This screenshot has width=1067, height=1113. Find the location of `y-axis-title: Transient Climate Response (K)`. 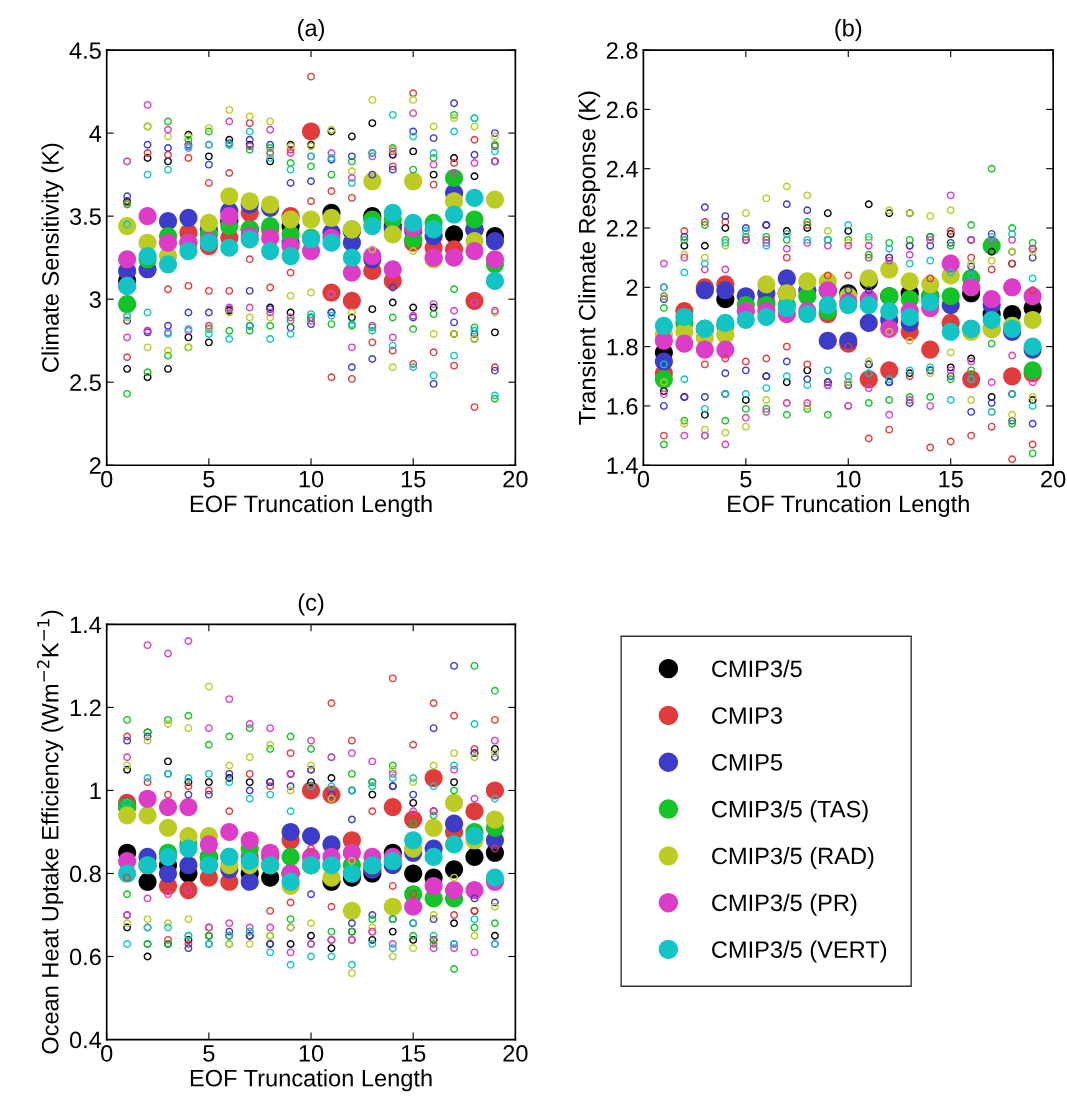

y-axis-title: Transient Climate Response (K) is located at coordinates (589, 258).